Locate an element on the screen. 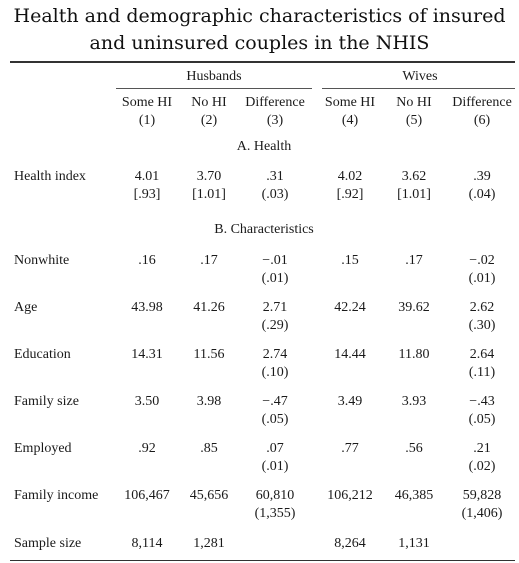 Image resolution: width=519 pixels, height=563 pixels. table-cell-value: 2.64 is located at coordinates (482, 354).